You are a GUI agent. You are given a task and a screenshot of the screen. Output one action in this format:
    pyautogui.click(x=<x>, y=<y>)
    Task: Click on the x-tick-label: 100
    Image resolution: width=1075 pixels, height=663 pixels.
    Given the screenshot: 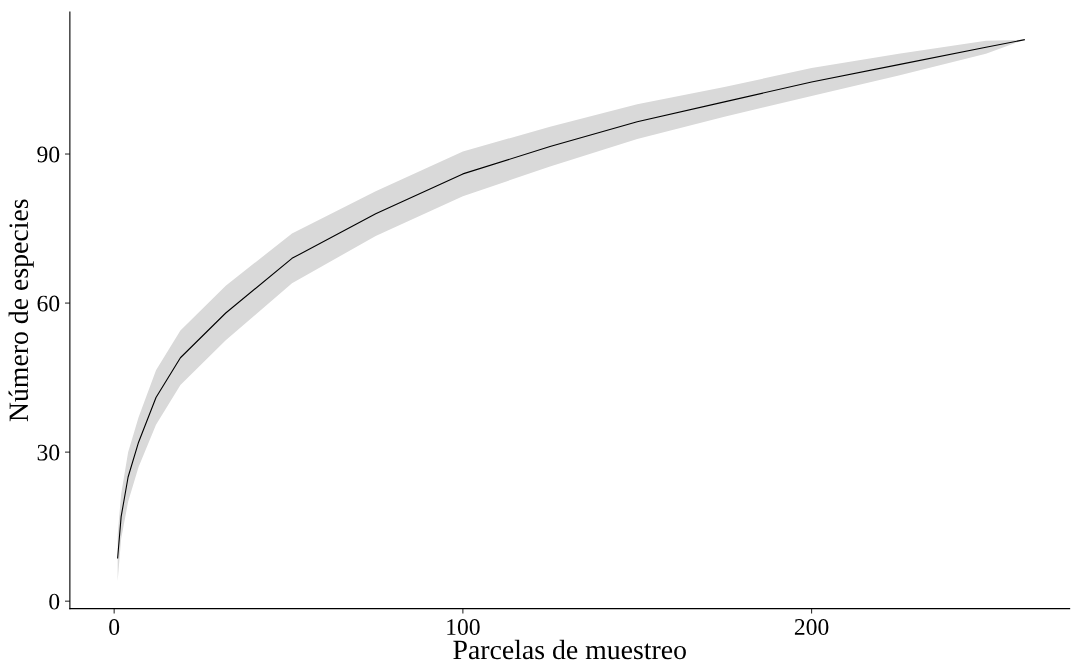 What is the action you would take?
    pyautogui.click(x=463, y=627)
    